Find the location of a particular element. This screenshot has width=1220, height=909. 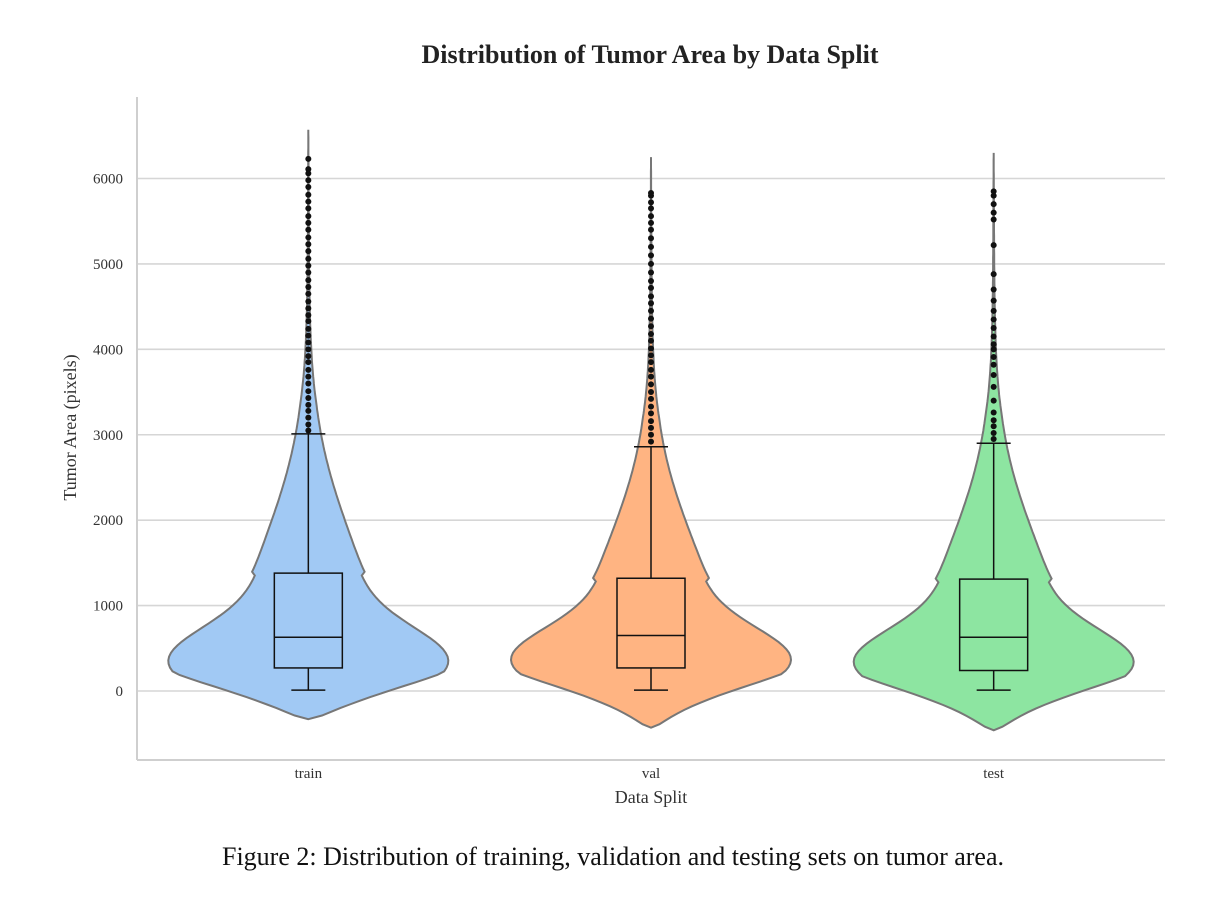

x-tick-label-test: test is located at coordinates (994, 774).